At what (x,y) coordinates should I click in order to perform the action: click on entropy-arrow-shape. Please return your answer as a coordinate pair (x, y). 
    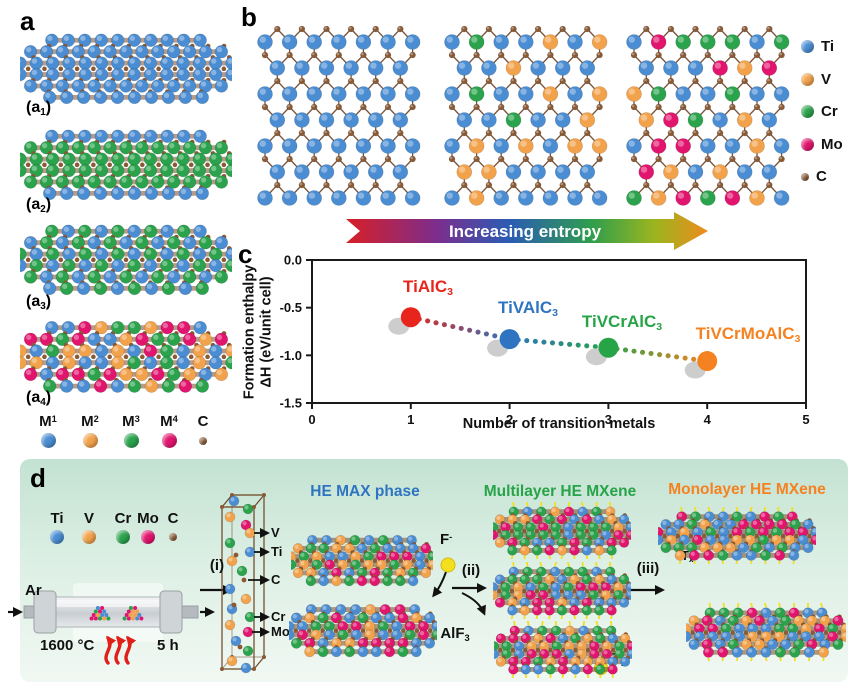
    Looking at the image, I should click on (527, 231).